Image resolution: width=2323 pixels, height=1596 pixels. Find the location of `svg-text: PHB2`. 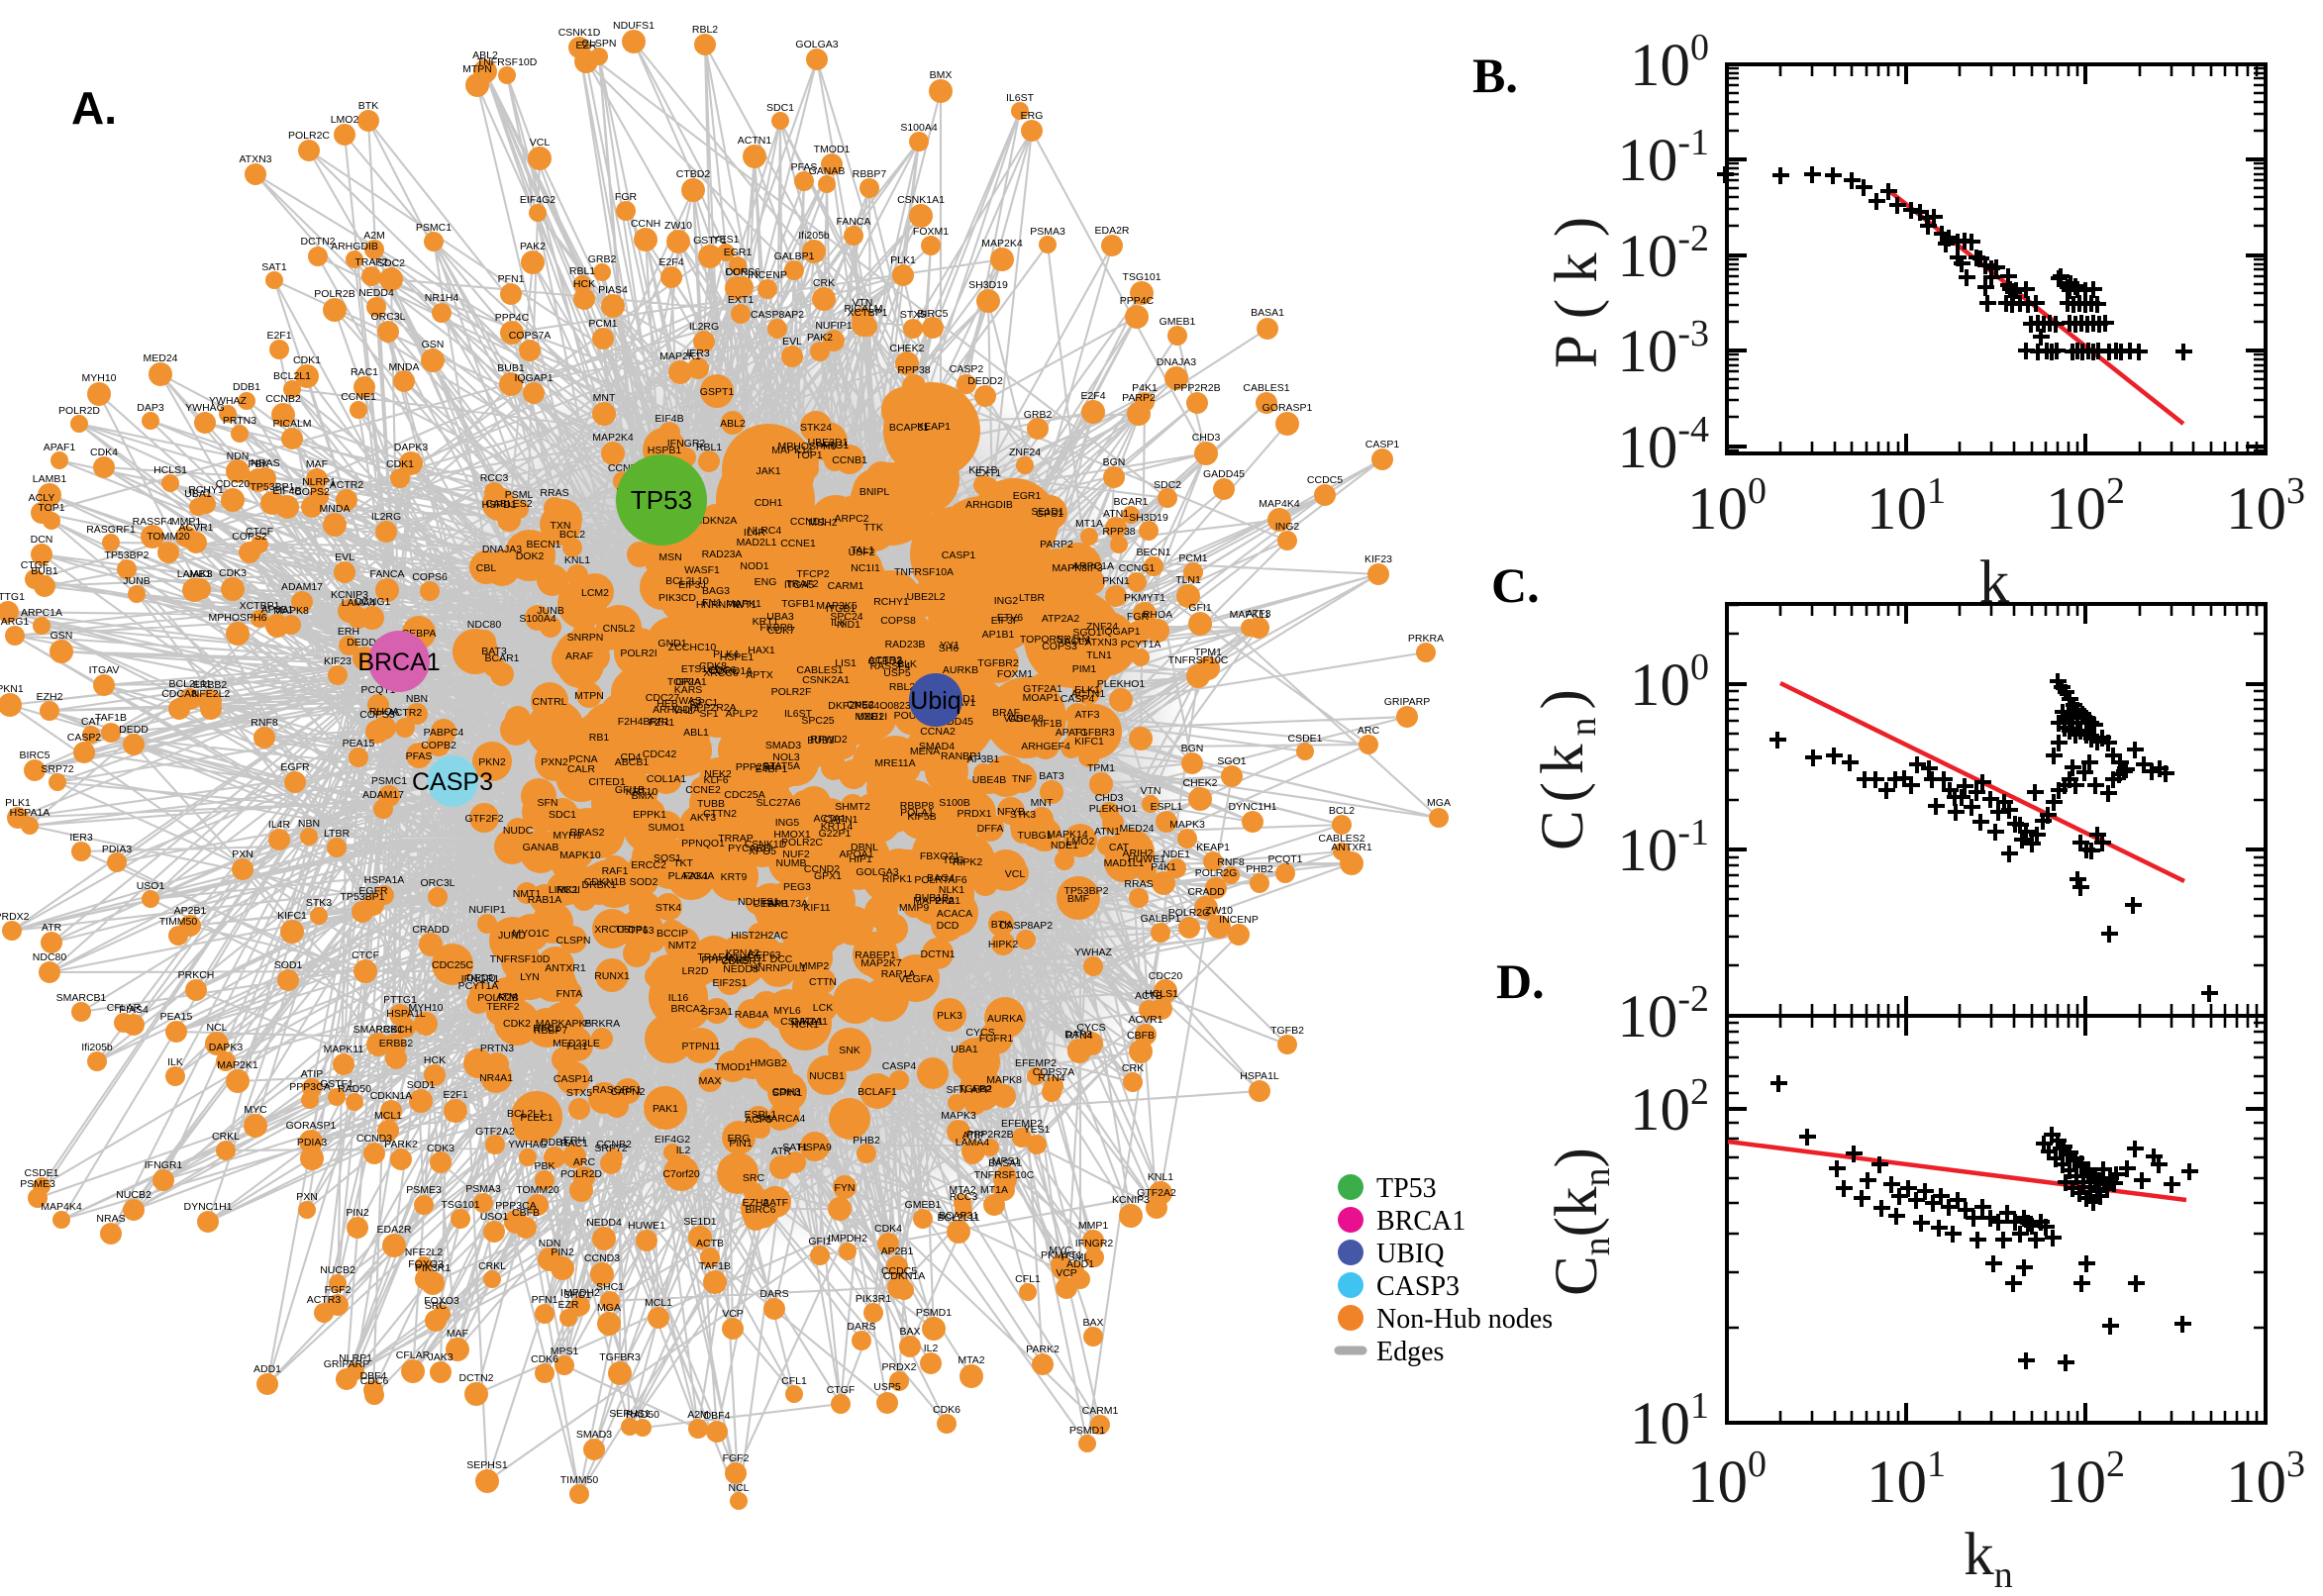

svg-text: PHB2 is located at coordinates (1259, 869).